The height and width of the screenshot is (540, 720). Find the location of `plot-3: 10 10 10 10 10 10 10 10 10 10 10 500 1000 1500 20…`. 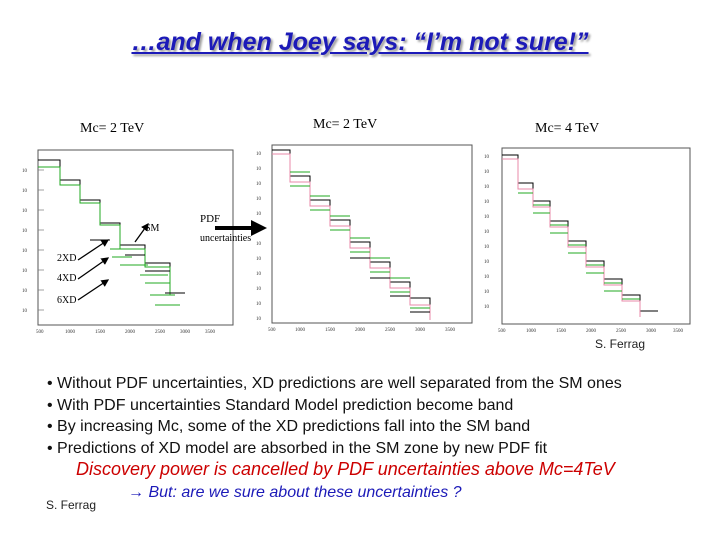

plot-3: 10 10 10 10 10 10 10 10 10 10 10 500 1000 1500 20… is located at coordinates (587, 240).